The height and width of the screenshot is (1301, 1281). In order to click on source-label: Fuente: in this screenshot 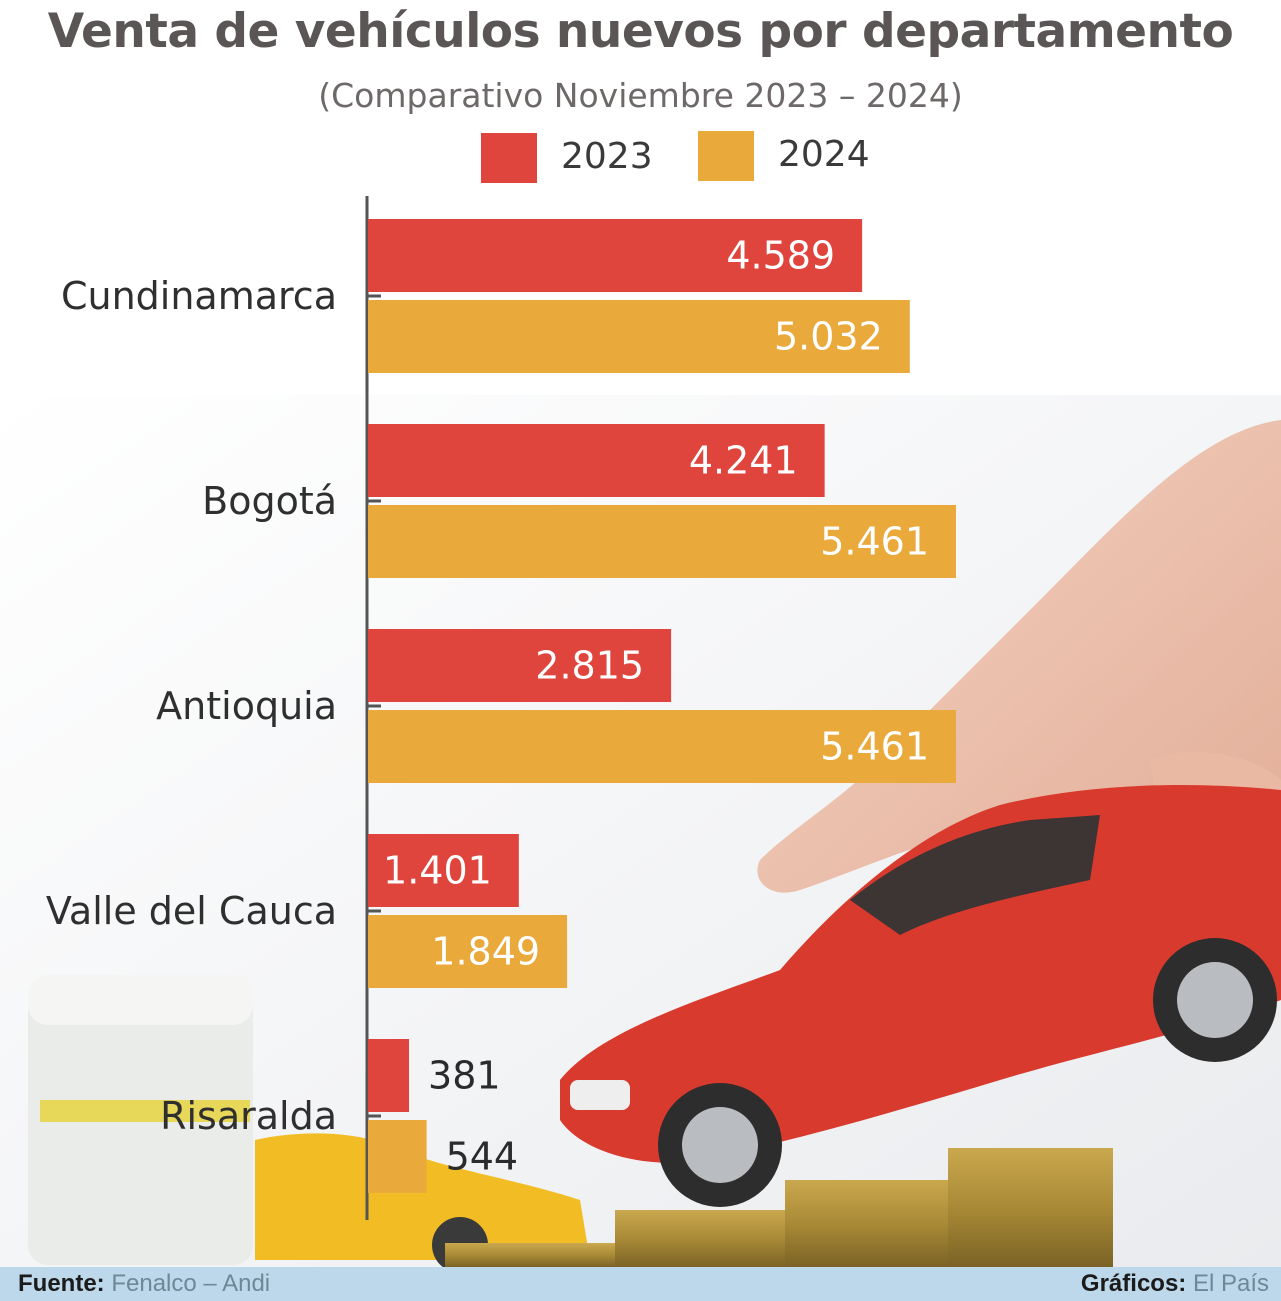, I will do `click(61, 1283)`.